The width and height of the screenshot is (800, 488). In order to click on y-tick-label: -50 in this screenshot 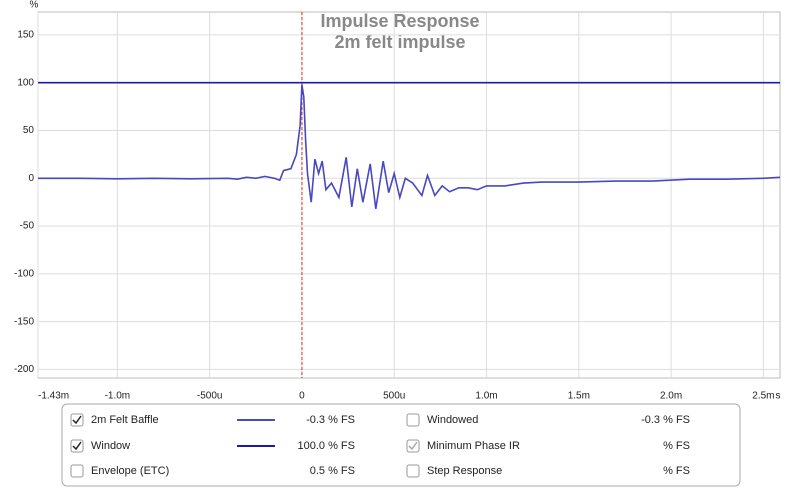, I will do `click(27, 226)`.